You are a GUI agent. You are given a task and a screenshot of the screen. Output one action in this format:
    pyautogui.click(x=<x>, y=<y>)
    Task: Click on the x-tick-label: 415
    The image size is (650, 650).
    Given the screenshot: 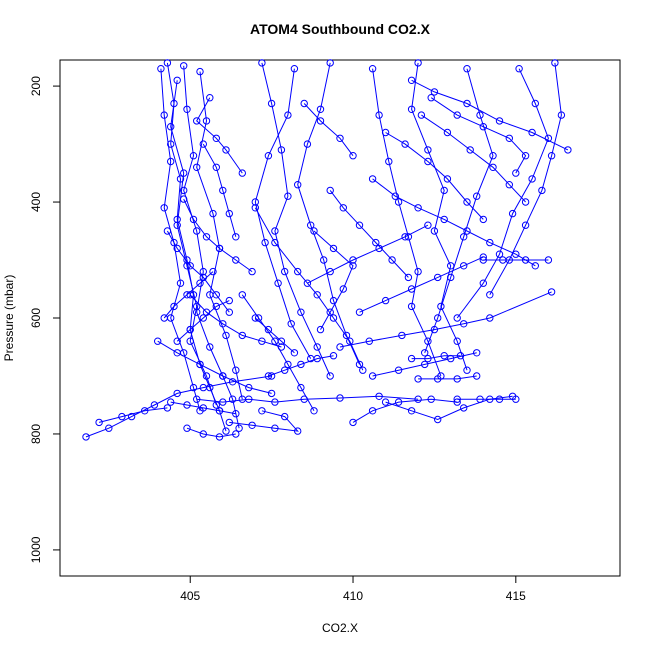 What is the action you would take?
    pyautogui.click(x=516, y=596)
    